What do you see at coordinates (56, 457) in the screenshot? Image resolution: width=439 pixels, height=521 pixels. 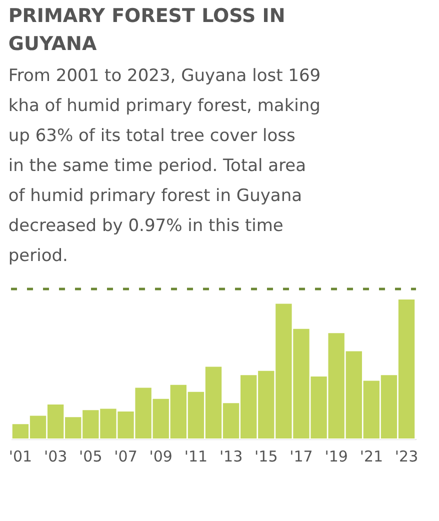 I see `x-tick-label: '03` at bounding box center [56, 457].